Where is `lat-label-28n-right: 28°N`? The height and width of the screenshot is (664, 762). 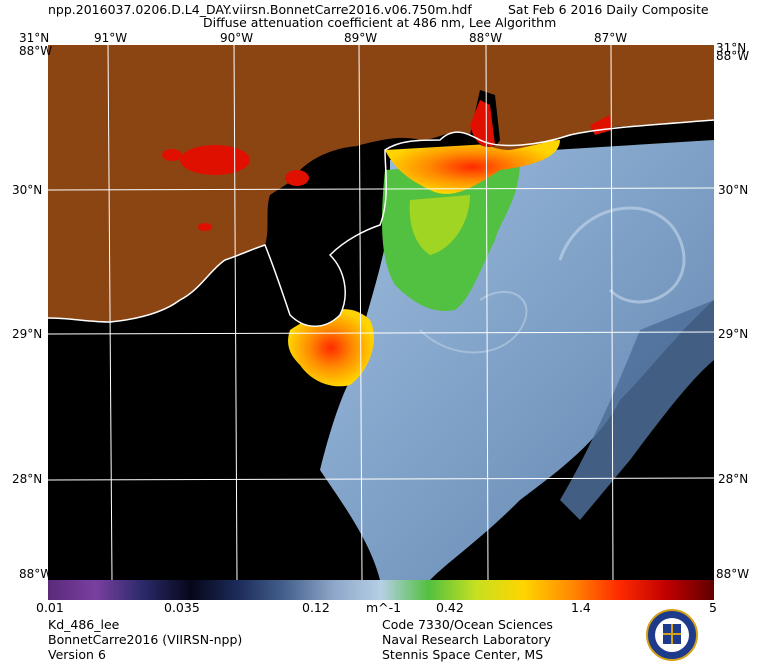
lat-label-28n-right: 28°N is located at coordinates (733, 479).